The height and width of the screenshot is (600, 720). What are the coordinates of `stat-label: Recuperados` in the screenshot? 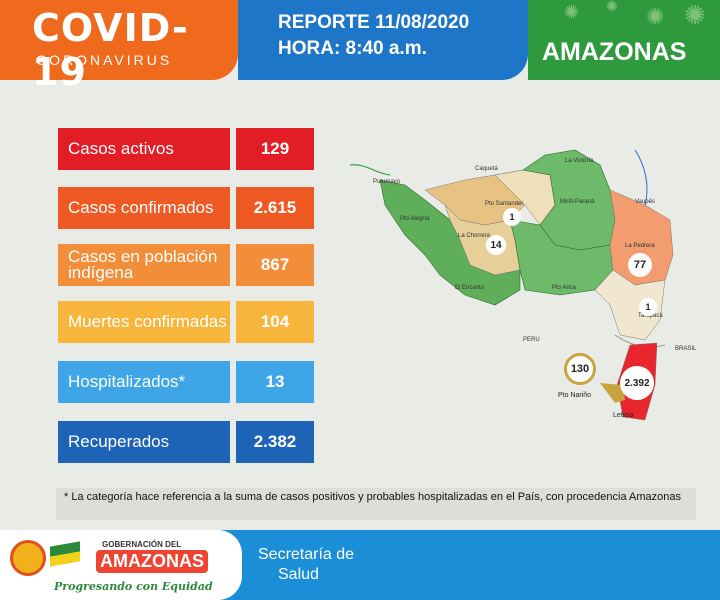 It's located at (144, 442).